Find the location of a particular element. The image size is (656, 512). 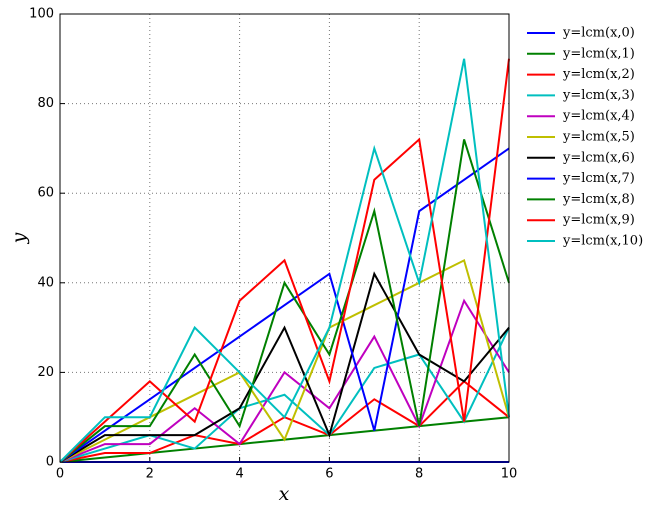

x-tick-label: 4 is located at coordinates (239, 474).